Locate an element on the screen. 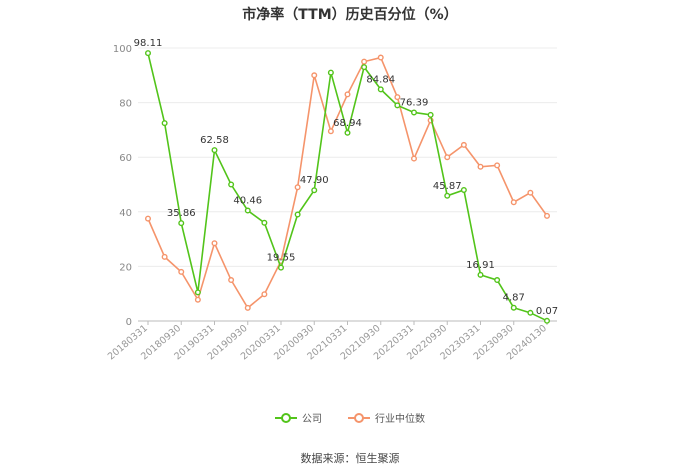  y-tick-label: 40 is located at coordinates (125, 213).